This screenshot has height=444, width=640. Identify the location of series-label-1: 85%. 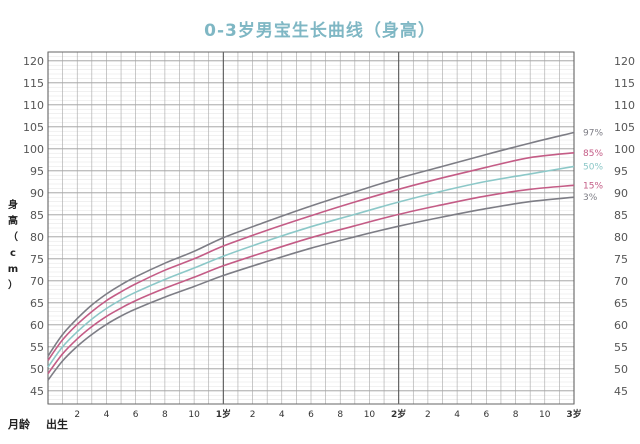
(593, 154).